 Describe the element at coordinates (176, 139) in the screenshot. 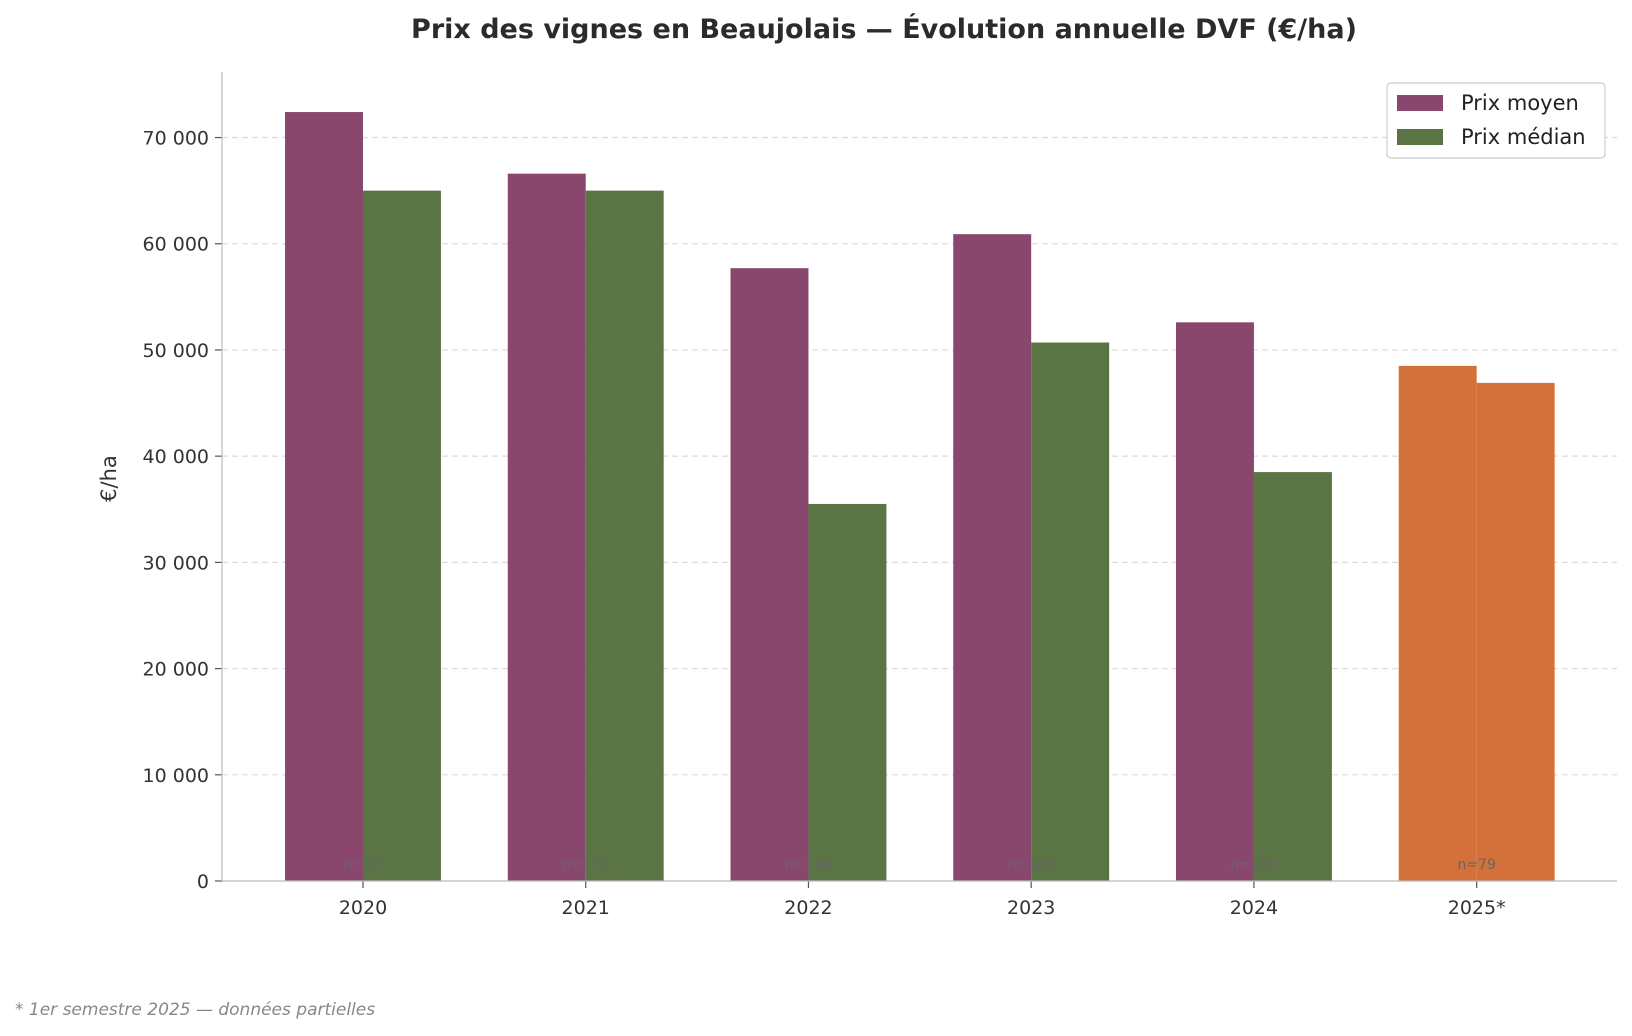

I see `y-tick-label: 70 000` at that location.